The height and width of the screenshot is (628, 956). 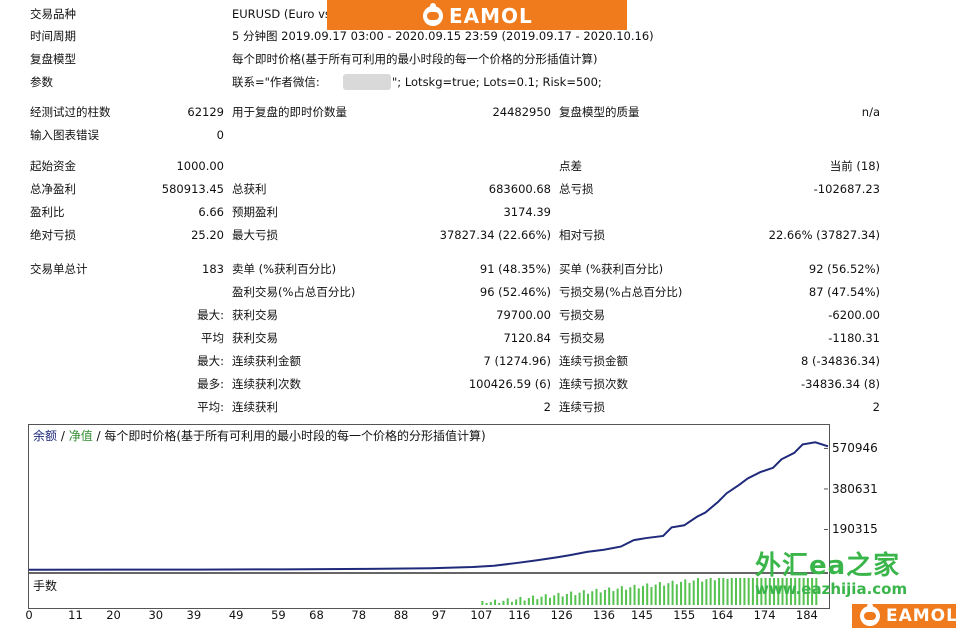 I want to click on x-tick-label: 184, so click(x=806, y=615).